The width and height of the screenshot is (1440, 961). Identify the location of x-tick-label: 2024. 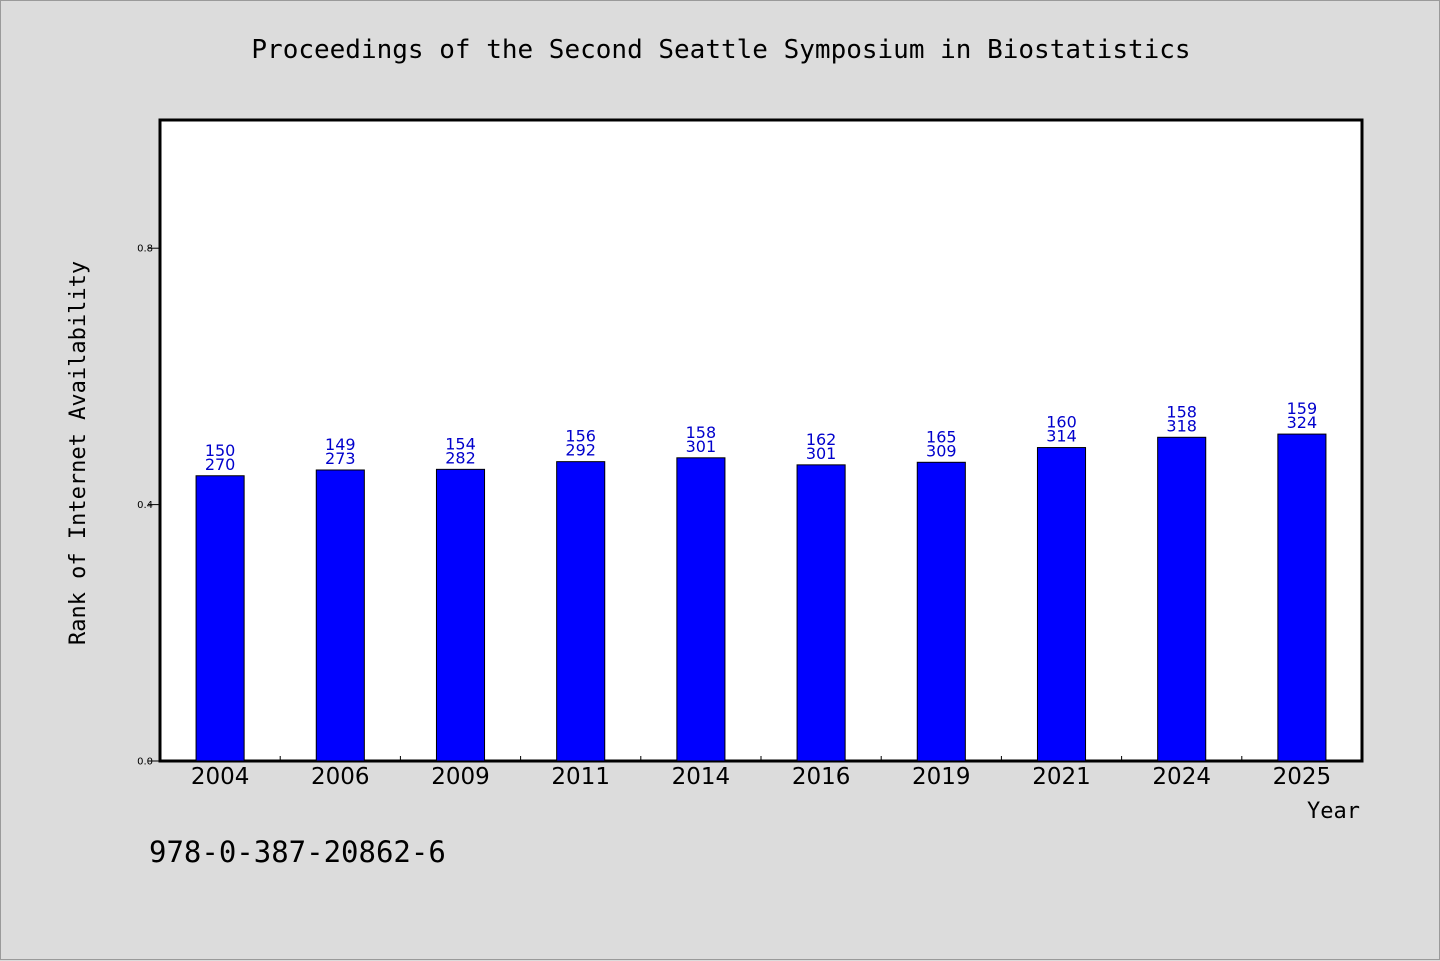
(1181, 777).